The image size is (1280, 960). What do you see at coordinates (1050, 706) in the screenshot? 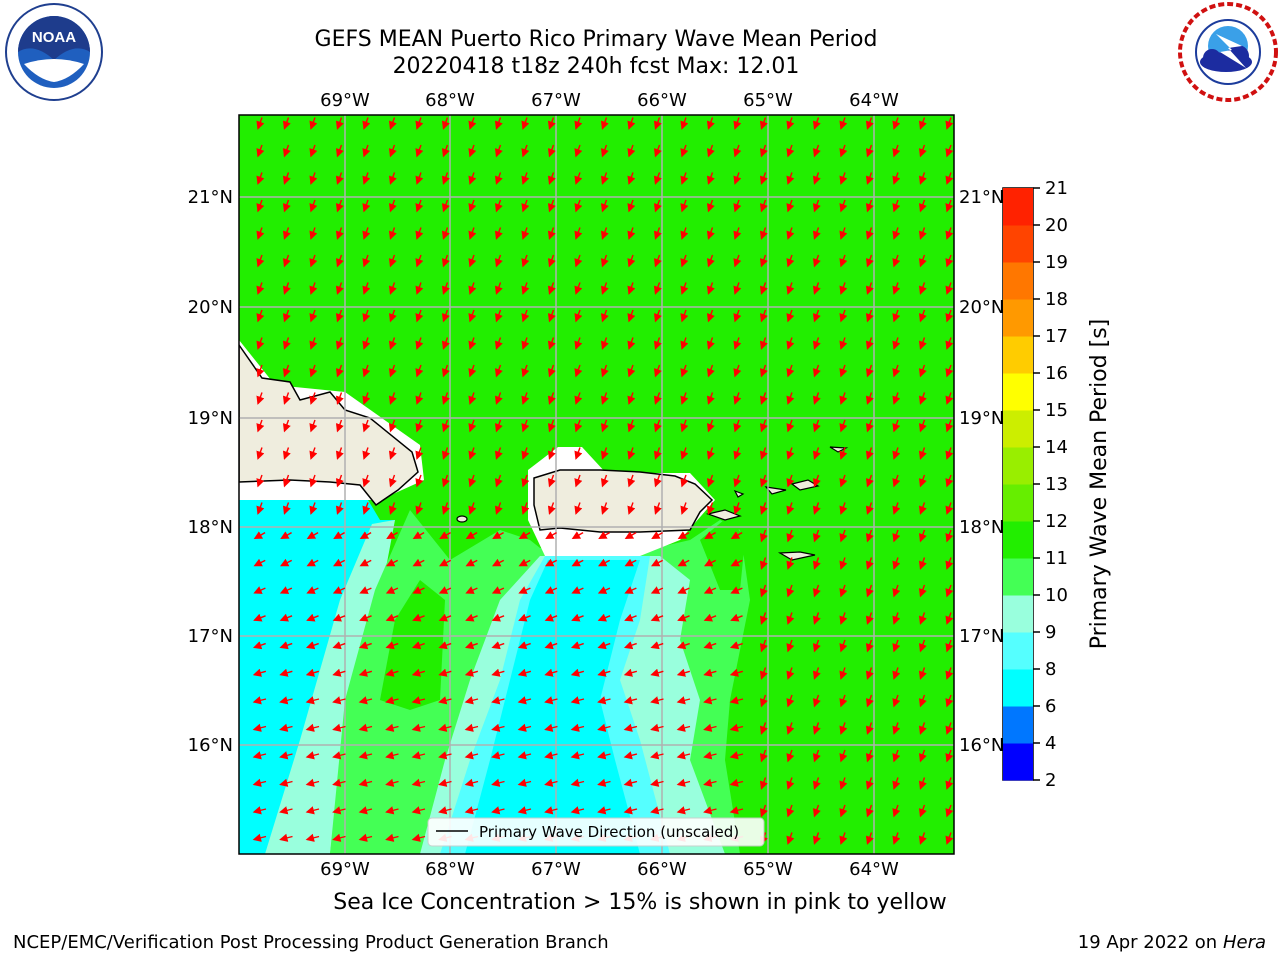
I see `colorbar-tick-label: 6` at bounding box center [1050, 706].